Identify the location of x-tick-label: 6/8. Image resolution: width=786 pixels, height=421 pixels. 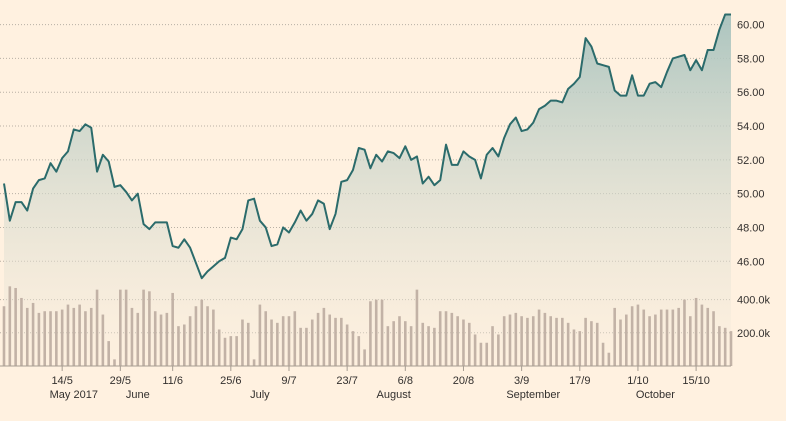
(405, 381).